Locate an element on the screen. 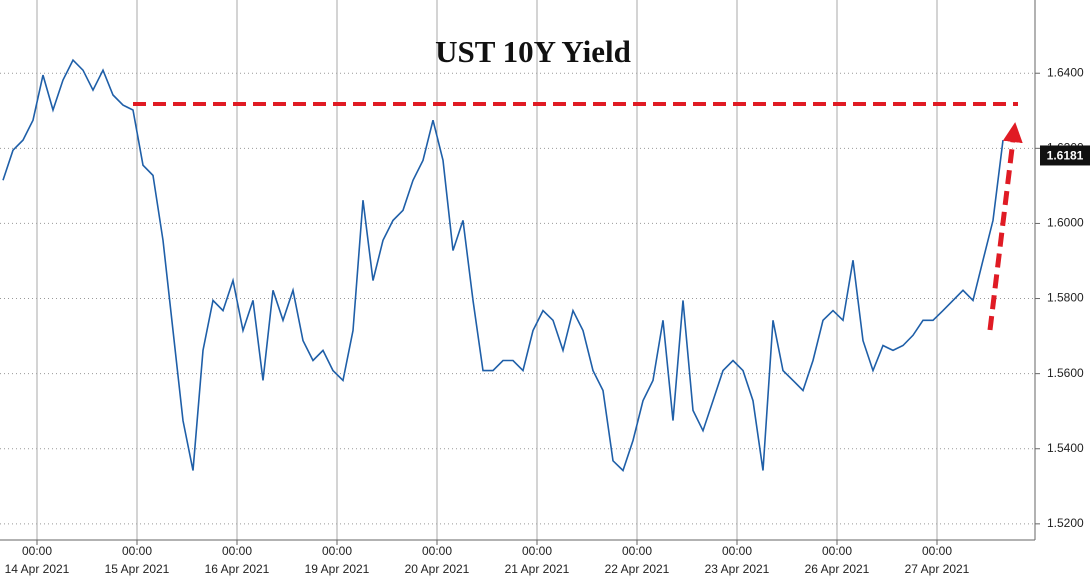 Image resolution: width=1090 pixels, height=577 pixels. last-value-label: 1.6181 is located at coordinates (1065, 156).